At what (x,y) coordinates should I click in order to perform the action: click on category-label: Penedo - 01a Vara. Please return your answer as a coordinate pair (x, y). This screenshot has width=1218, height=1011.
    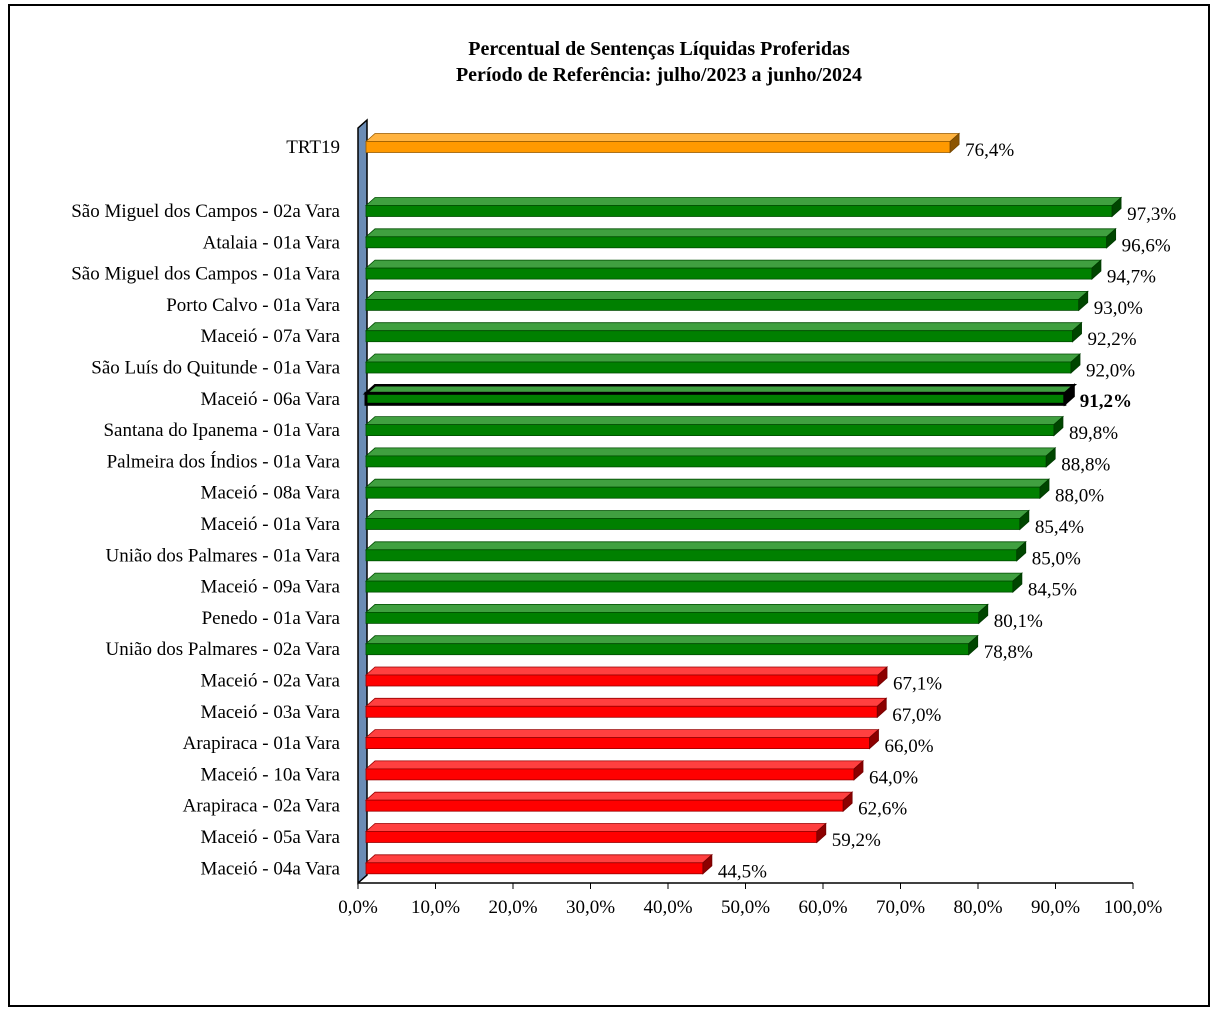
    Looking at the image, I should click on (271, 618).